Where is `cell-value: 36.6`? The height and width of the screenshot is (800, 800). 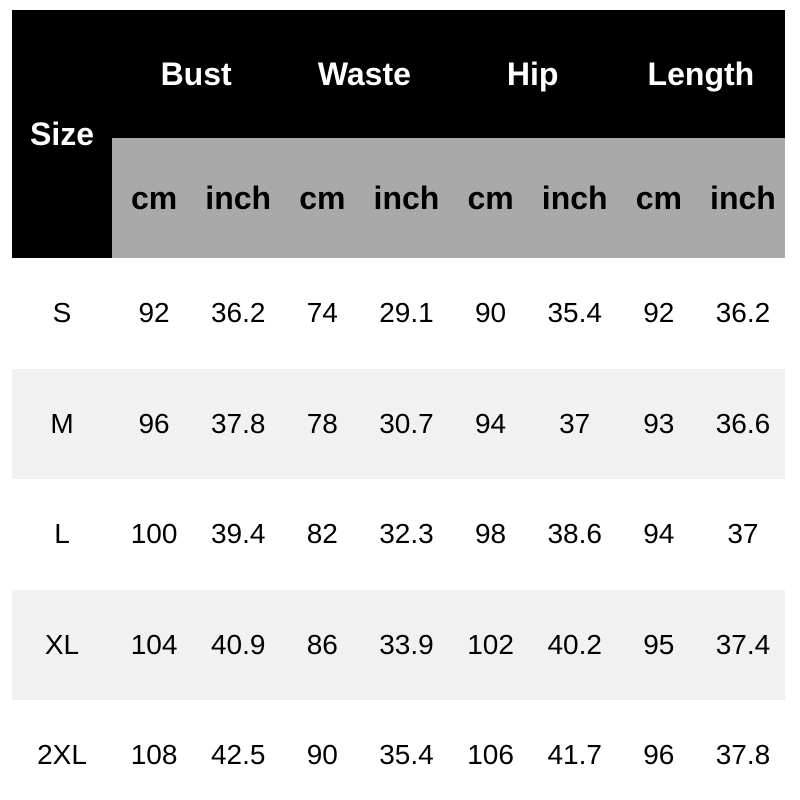
cell-value: 36.6 is located at coordinates (742, 423).